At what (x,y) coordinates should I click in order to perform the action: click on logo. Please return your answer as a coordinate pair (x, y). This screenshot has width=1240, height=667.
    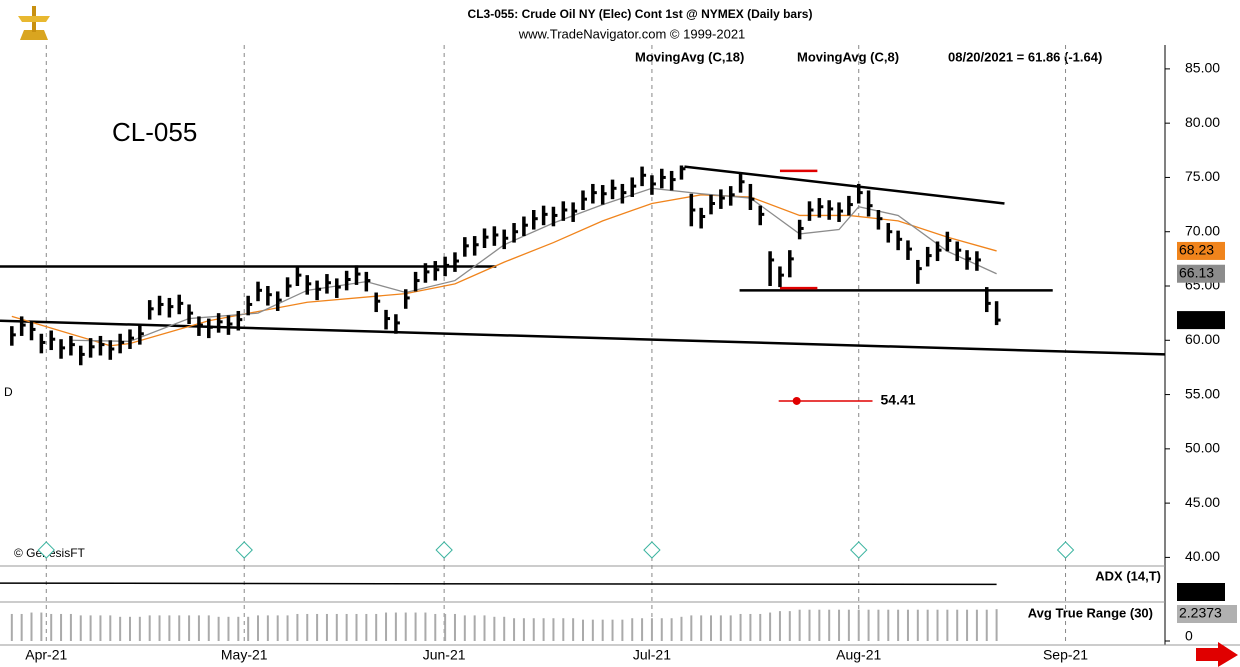
    Looking at the image, I should click on (34, 23).